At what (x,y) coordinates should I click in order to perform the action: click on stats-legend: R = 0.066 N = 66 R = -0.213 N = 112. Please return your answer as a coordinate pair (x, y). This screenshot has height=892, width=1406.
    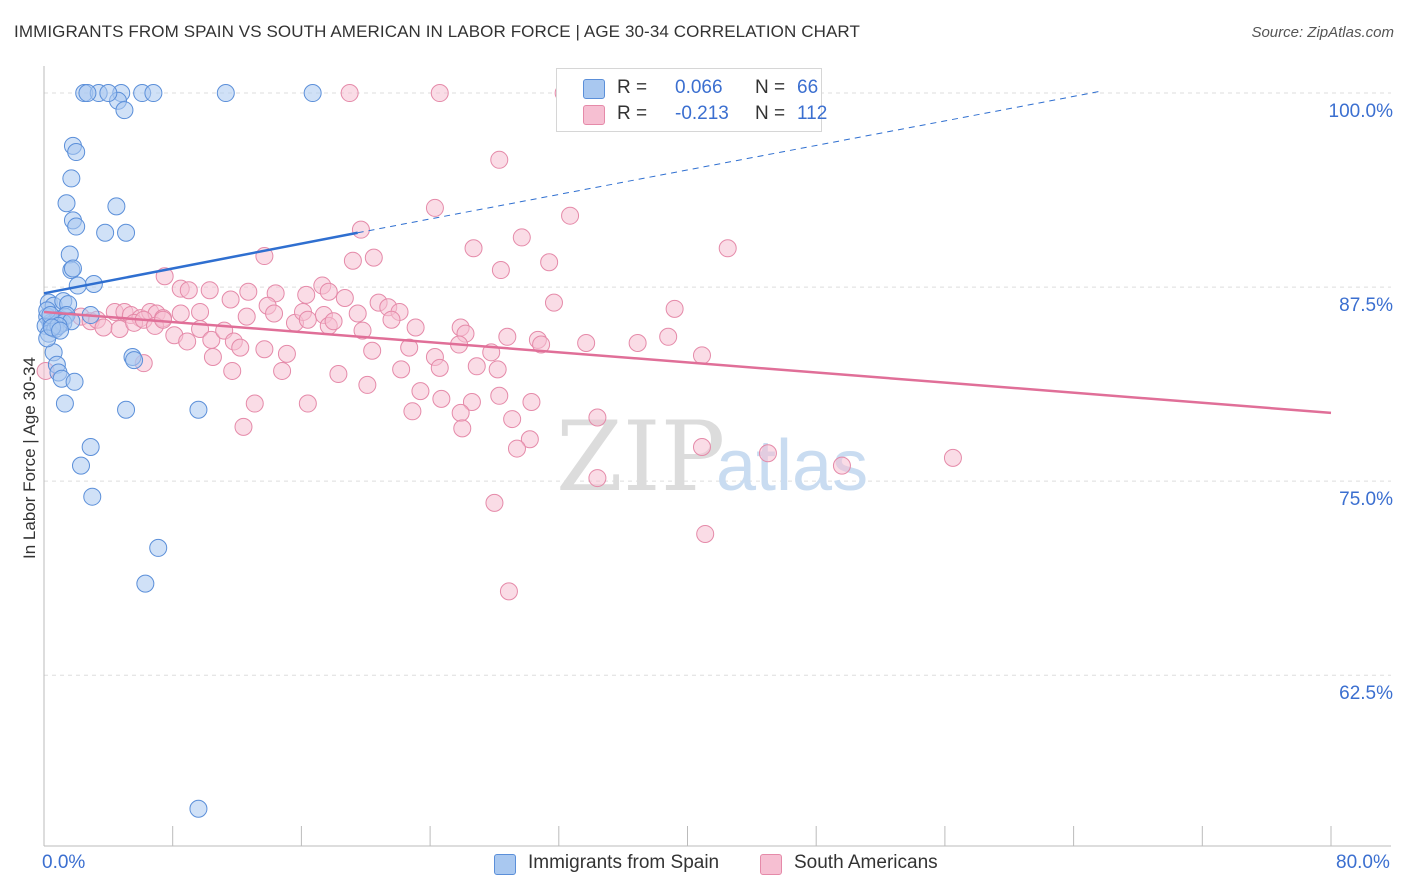
    Looking at the image, I should click on (691, 100).